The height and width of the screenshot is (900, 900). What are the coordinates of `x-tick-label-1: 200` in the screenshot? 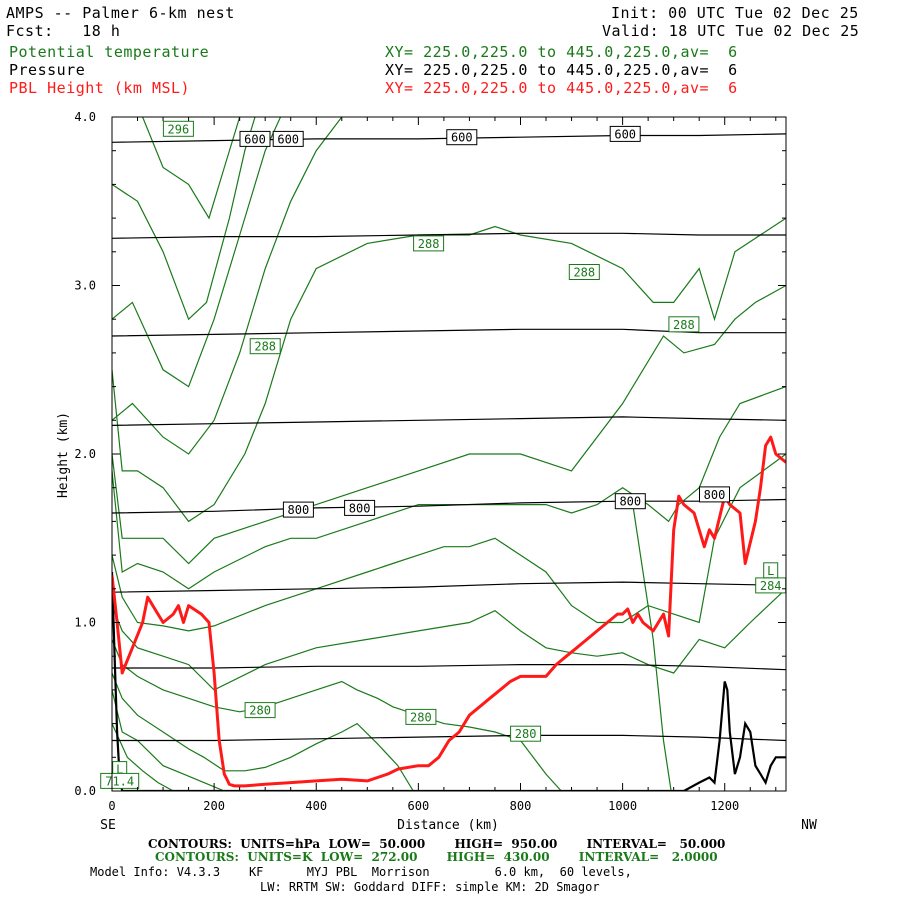 It's located at (214, 806).